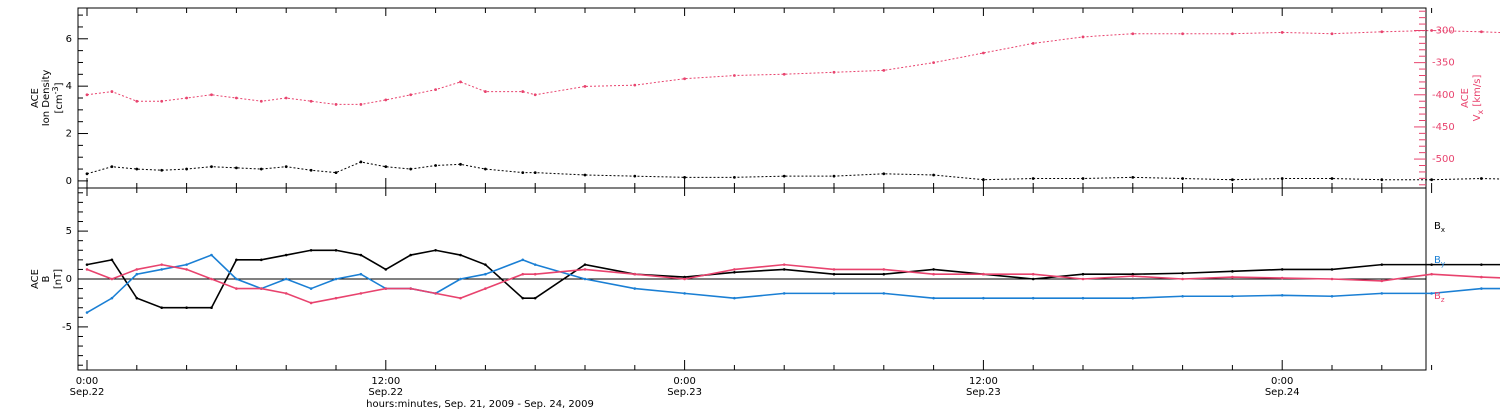 This screenshot has height=410, width=1500. Describe the element at coordinates (1282, 392) in the screenshot. I see `x-tick-date-label: Sep.24` at that location.